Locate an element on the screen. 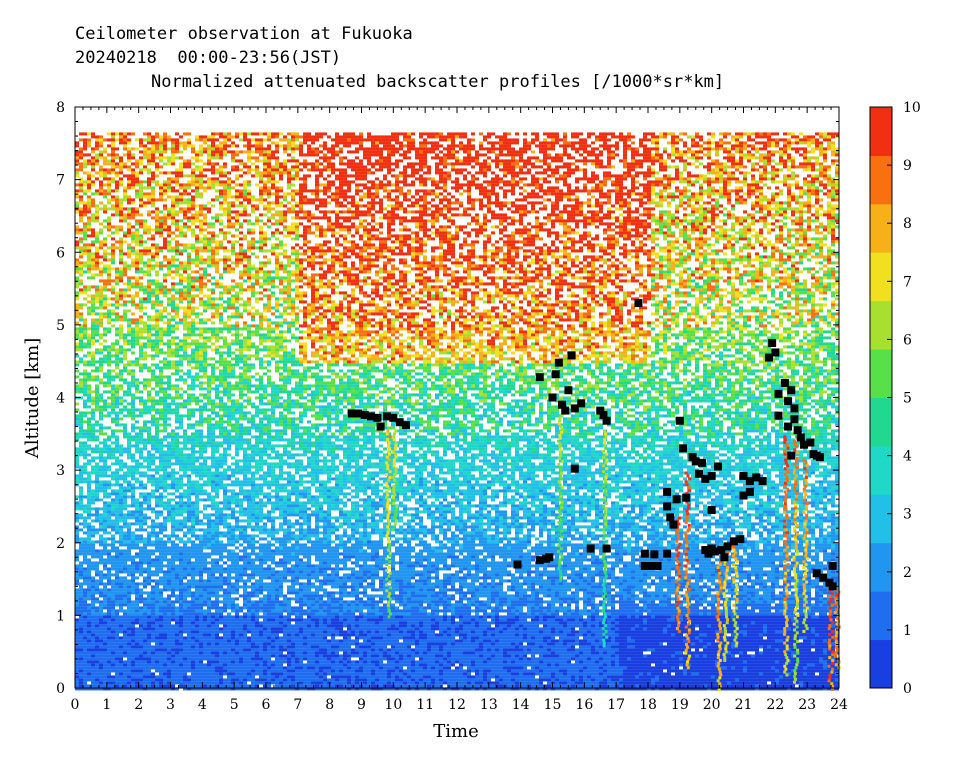  x-tick-label: 14 is located at coordinates (521, 705).